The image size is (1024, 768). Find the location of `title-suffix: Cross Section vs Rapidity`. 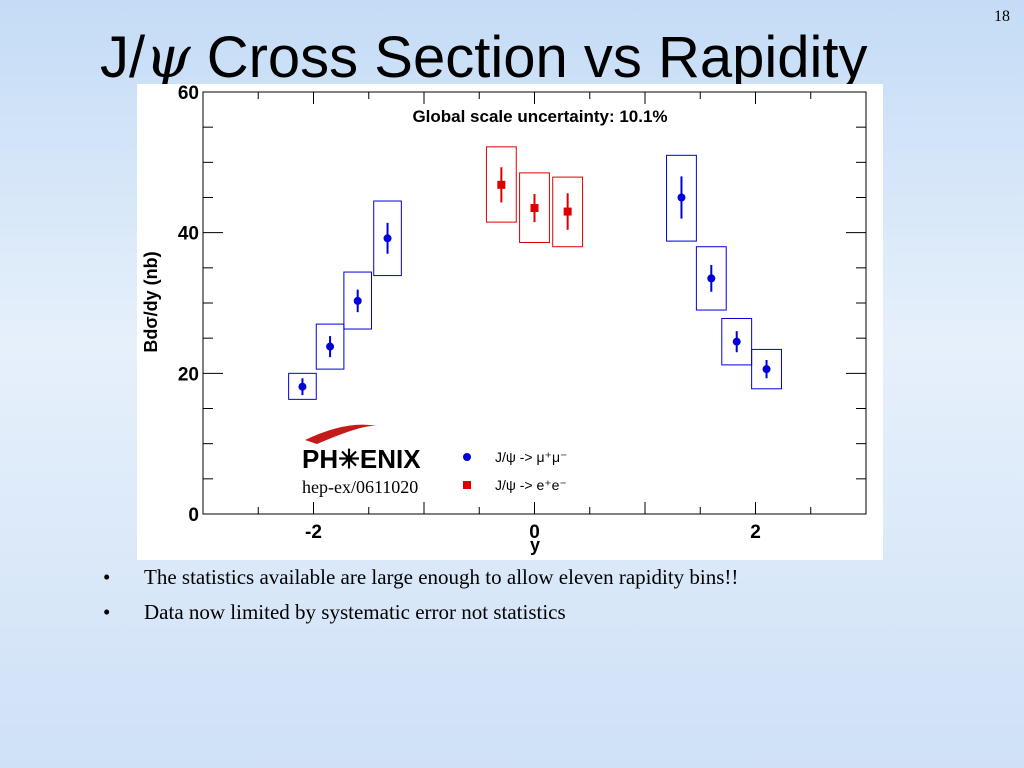

title-suffix: Cross Section vs Rapidity is located at coordinates (529, 57).